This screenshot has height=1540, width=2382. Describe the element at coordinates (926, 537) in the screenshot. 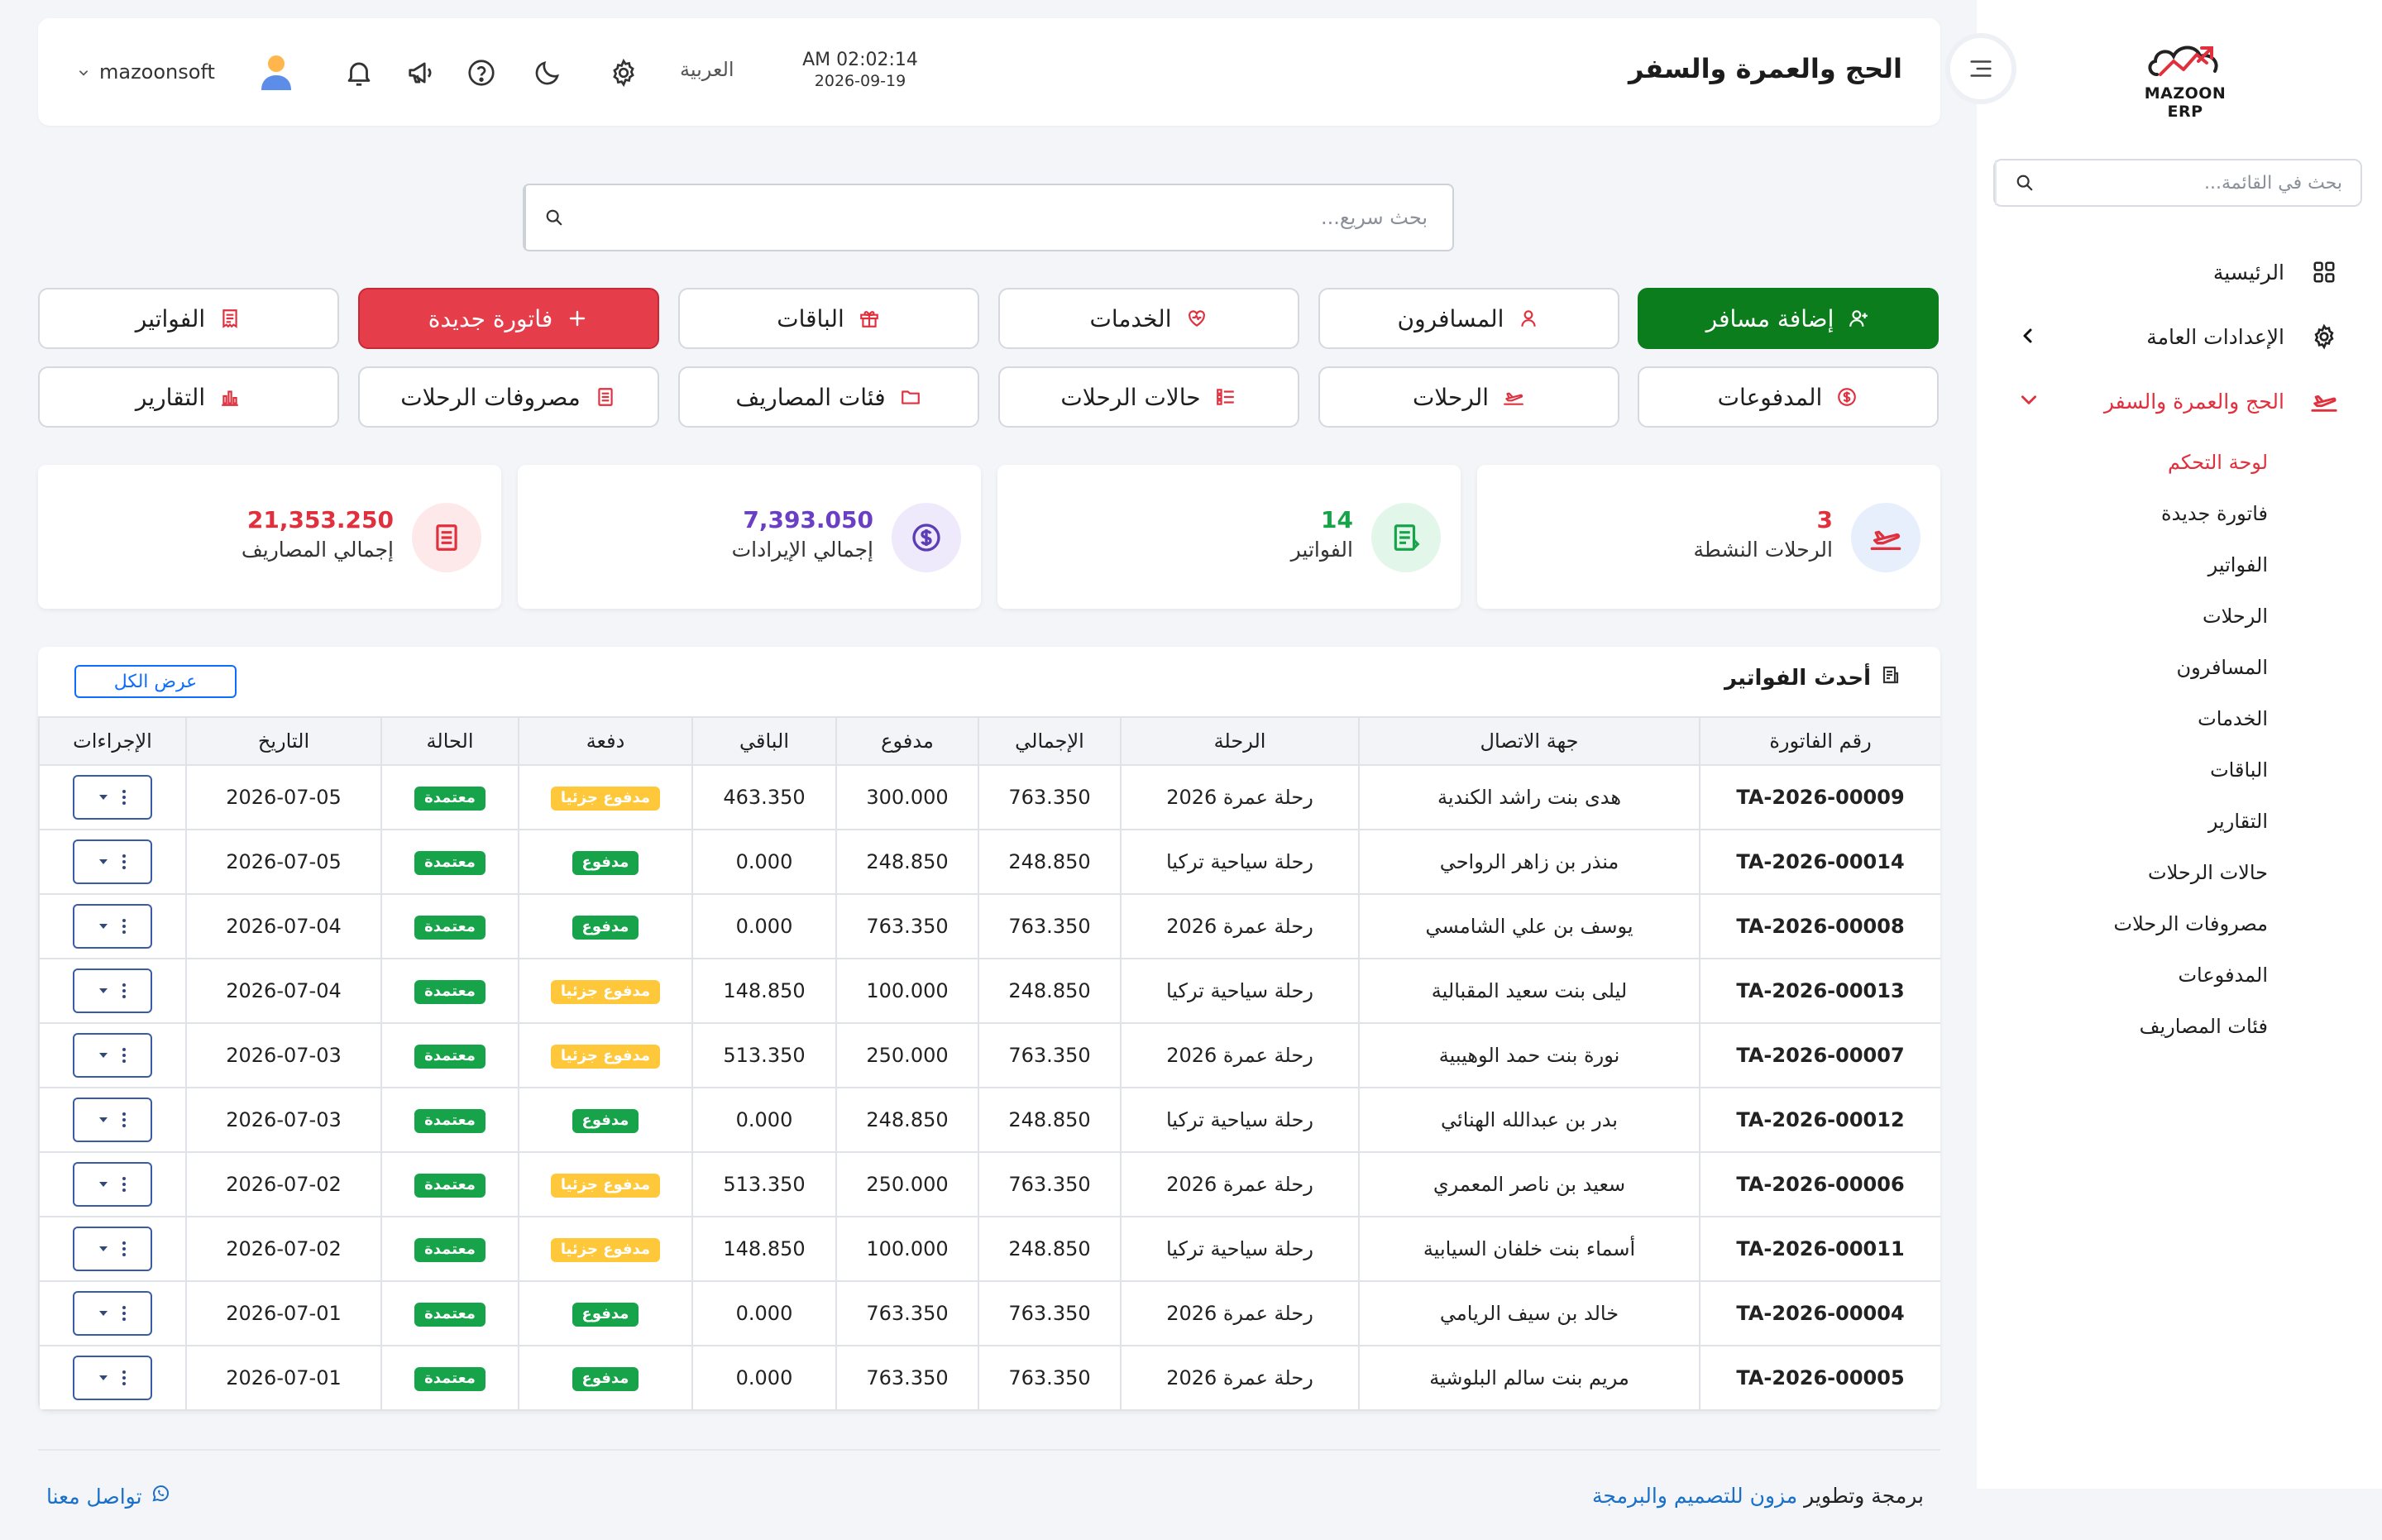

I see `dollar-circle-icon` at that location.